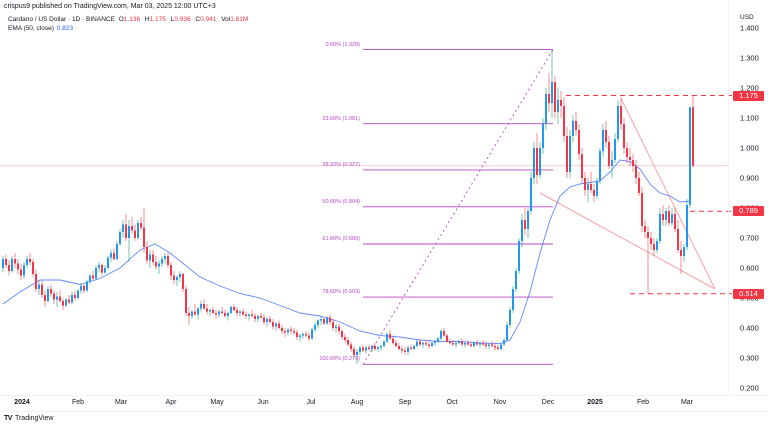 The height and width of the screenshot is (427, 768). What do you see at coordinates (157, 19) in the screenshot?
I see `high-value: 1.175` at bounding box center [157, 19].